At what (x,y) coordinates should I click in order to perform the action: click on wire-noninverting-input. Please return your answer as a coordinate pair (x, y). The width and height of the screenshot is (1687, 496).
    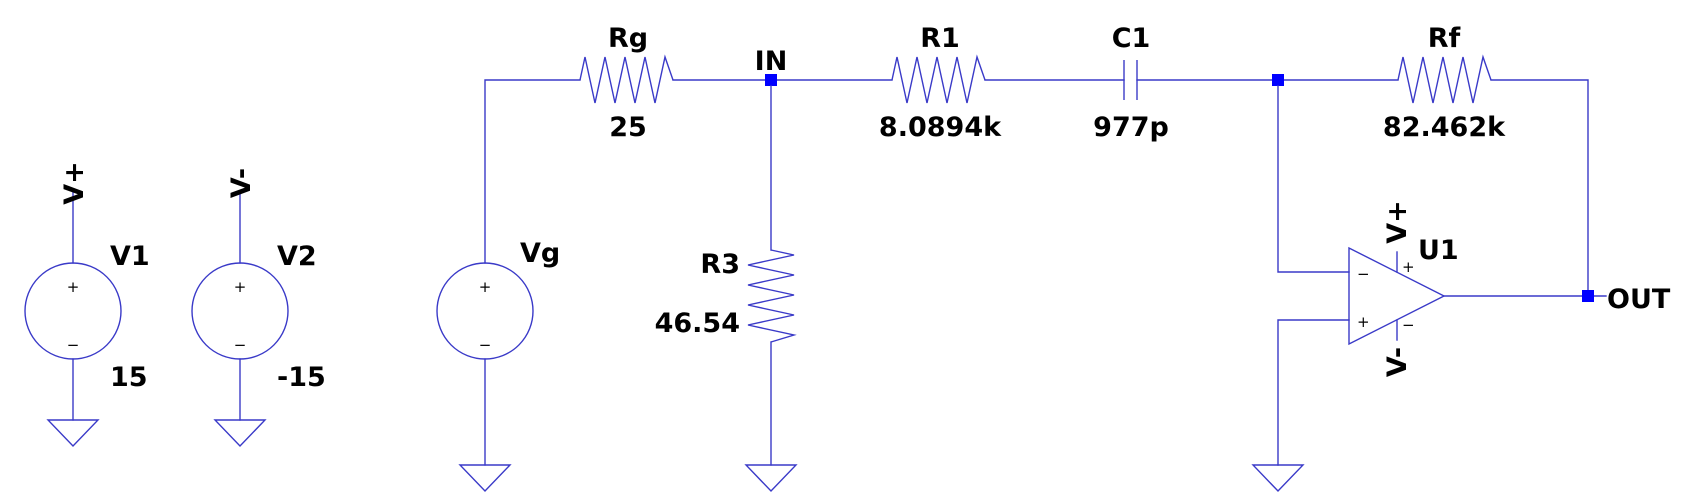
    Looking at the image, I should click on (1313, 392).